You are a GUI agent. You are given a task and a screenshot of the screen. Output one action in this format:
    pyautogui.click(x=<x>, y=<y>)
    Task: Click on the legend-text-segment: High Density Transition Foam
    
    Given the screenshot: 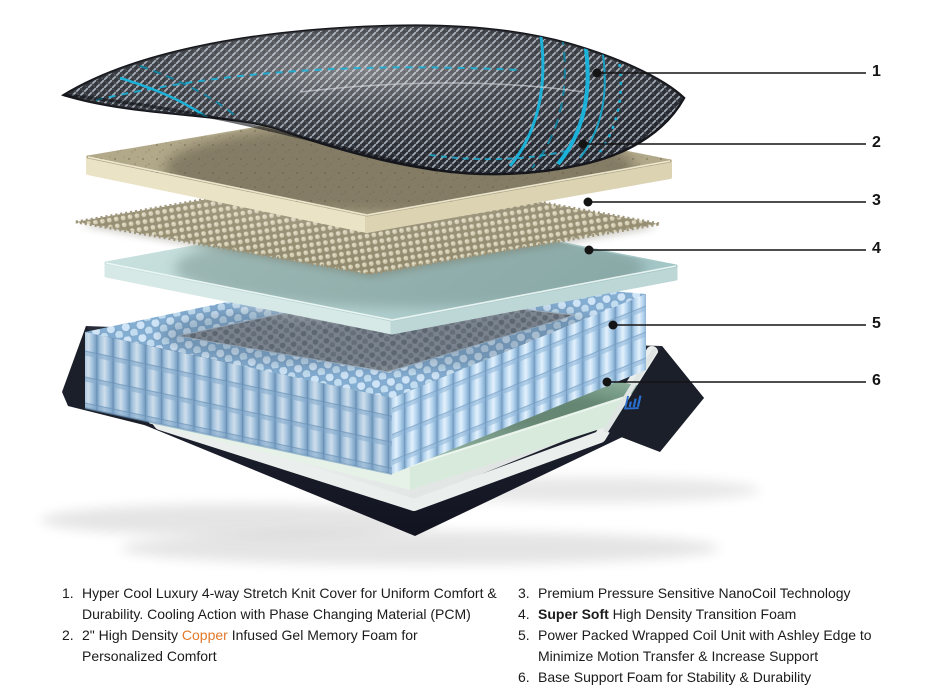 What is the action you would take?
    pyautogui.click(x=702, y=614)
    